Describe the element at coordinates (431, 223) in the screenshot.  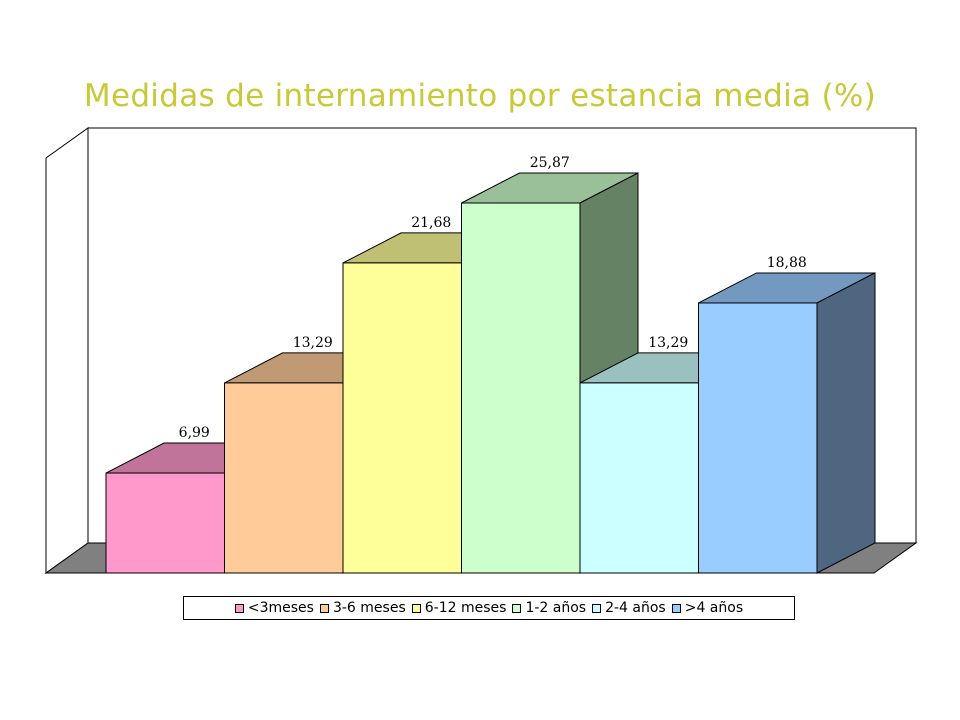
I see `value-label: 21,68` at that location.